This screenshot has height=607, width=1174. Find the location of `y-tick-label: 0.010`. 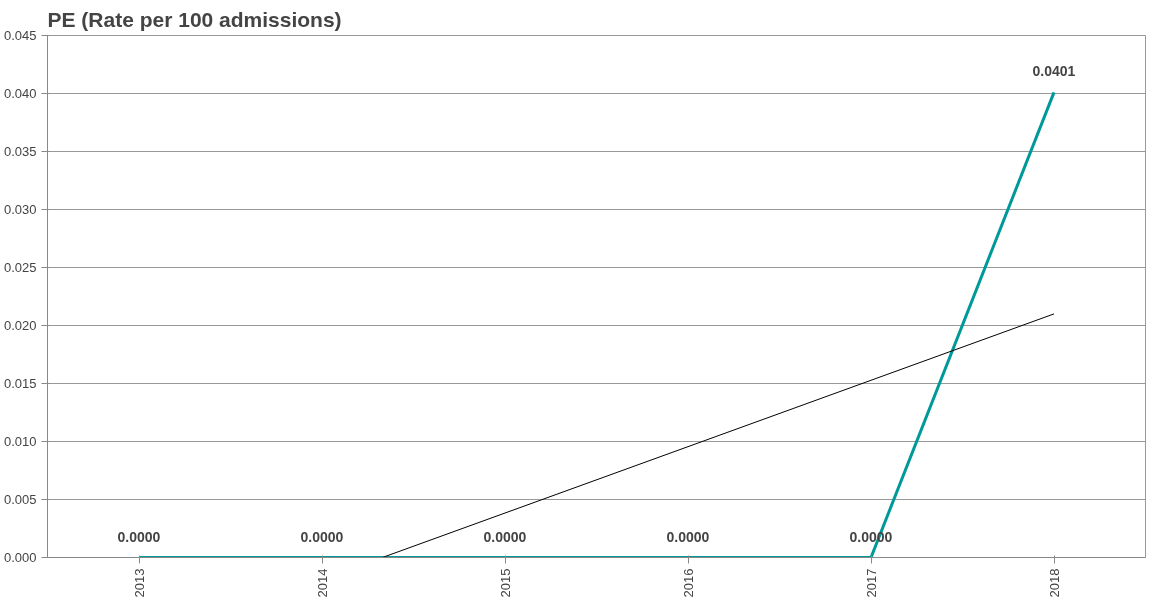

y-tick-label: 0.010 is located at coordinates (20, 441).